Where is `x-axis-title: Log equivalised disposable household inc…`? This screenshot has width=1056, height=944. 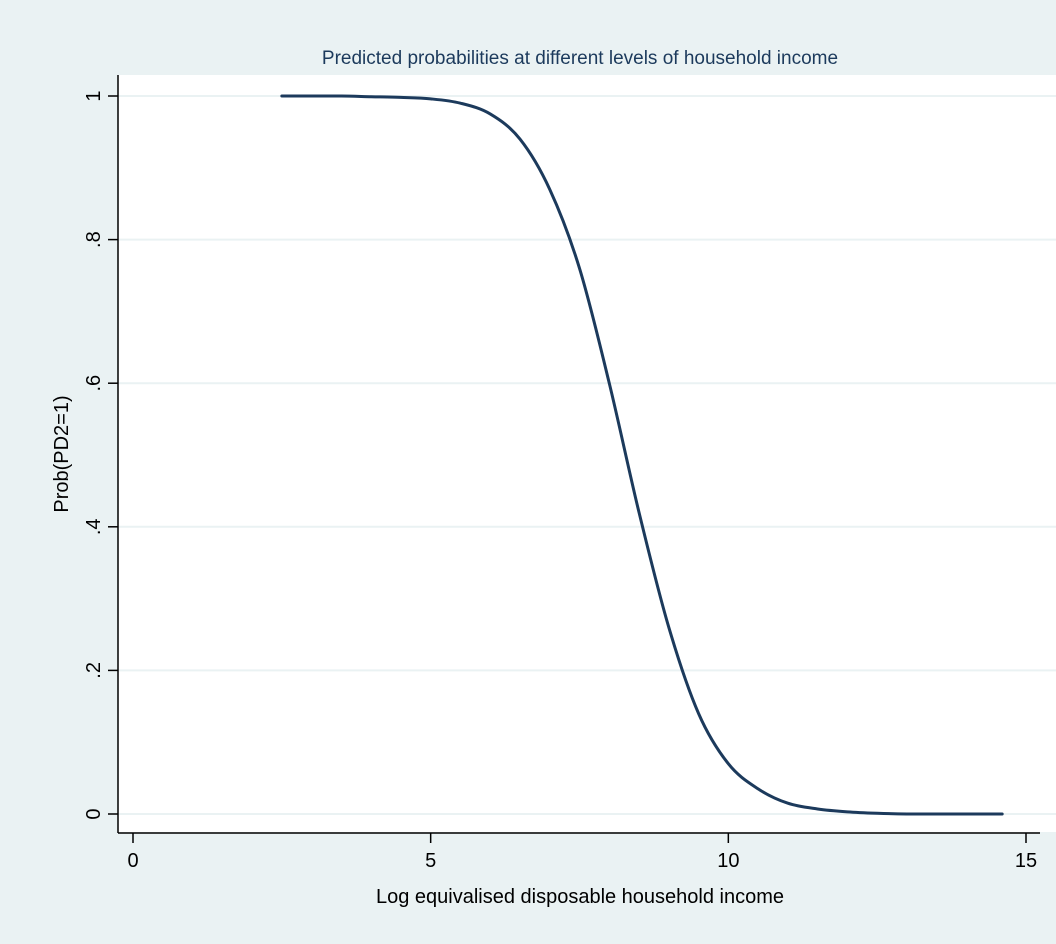
x-axis-title: Log equivalised disposable household inc… is located at coordinates (580, 897).